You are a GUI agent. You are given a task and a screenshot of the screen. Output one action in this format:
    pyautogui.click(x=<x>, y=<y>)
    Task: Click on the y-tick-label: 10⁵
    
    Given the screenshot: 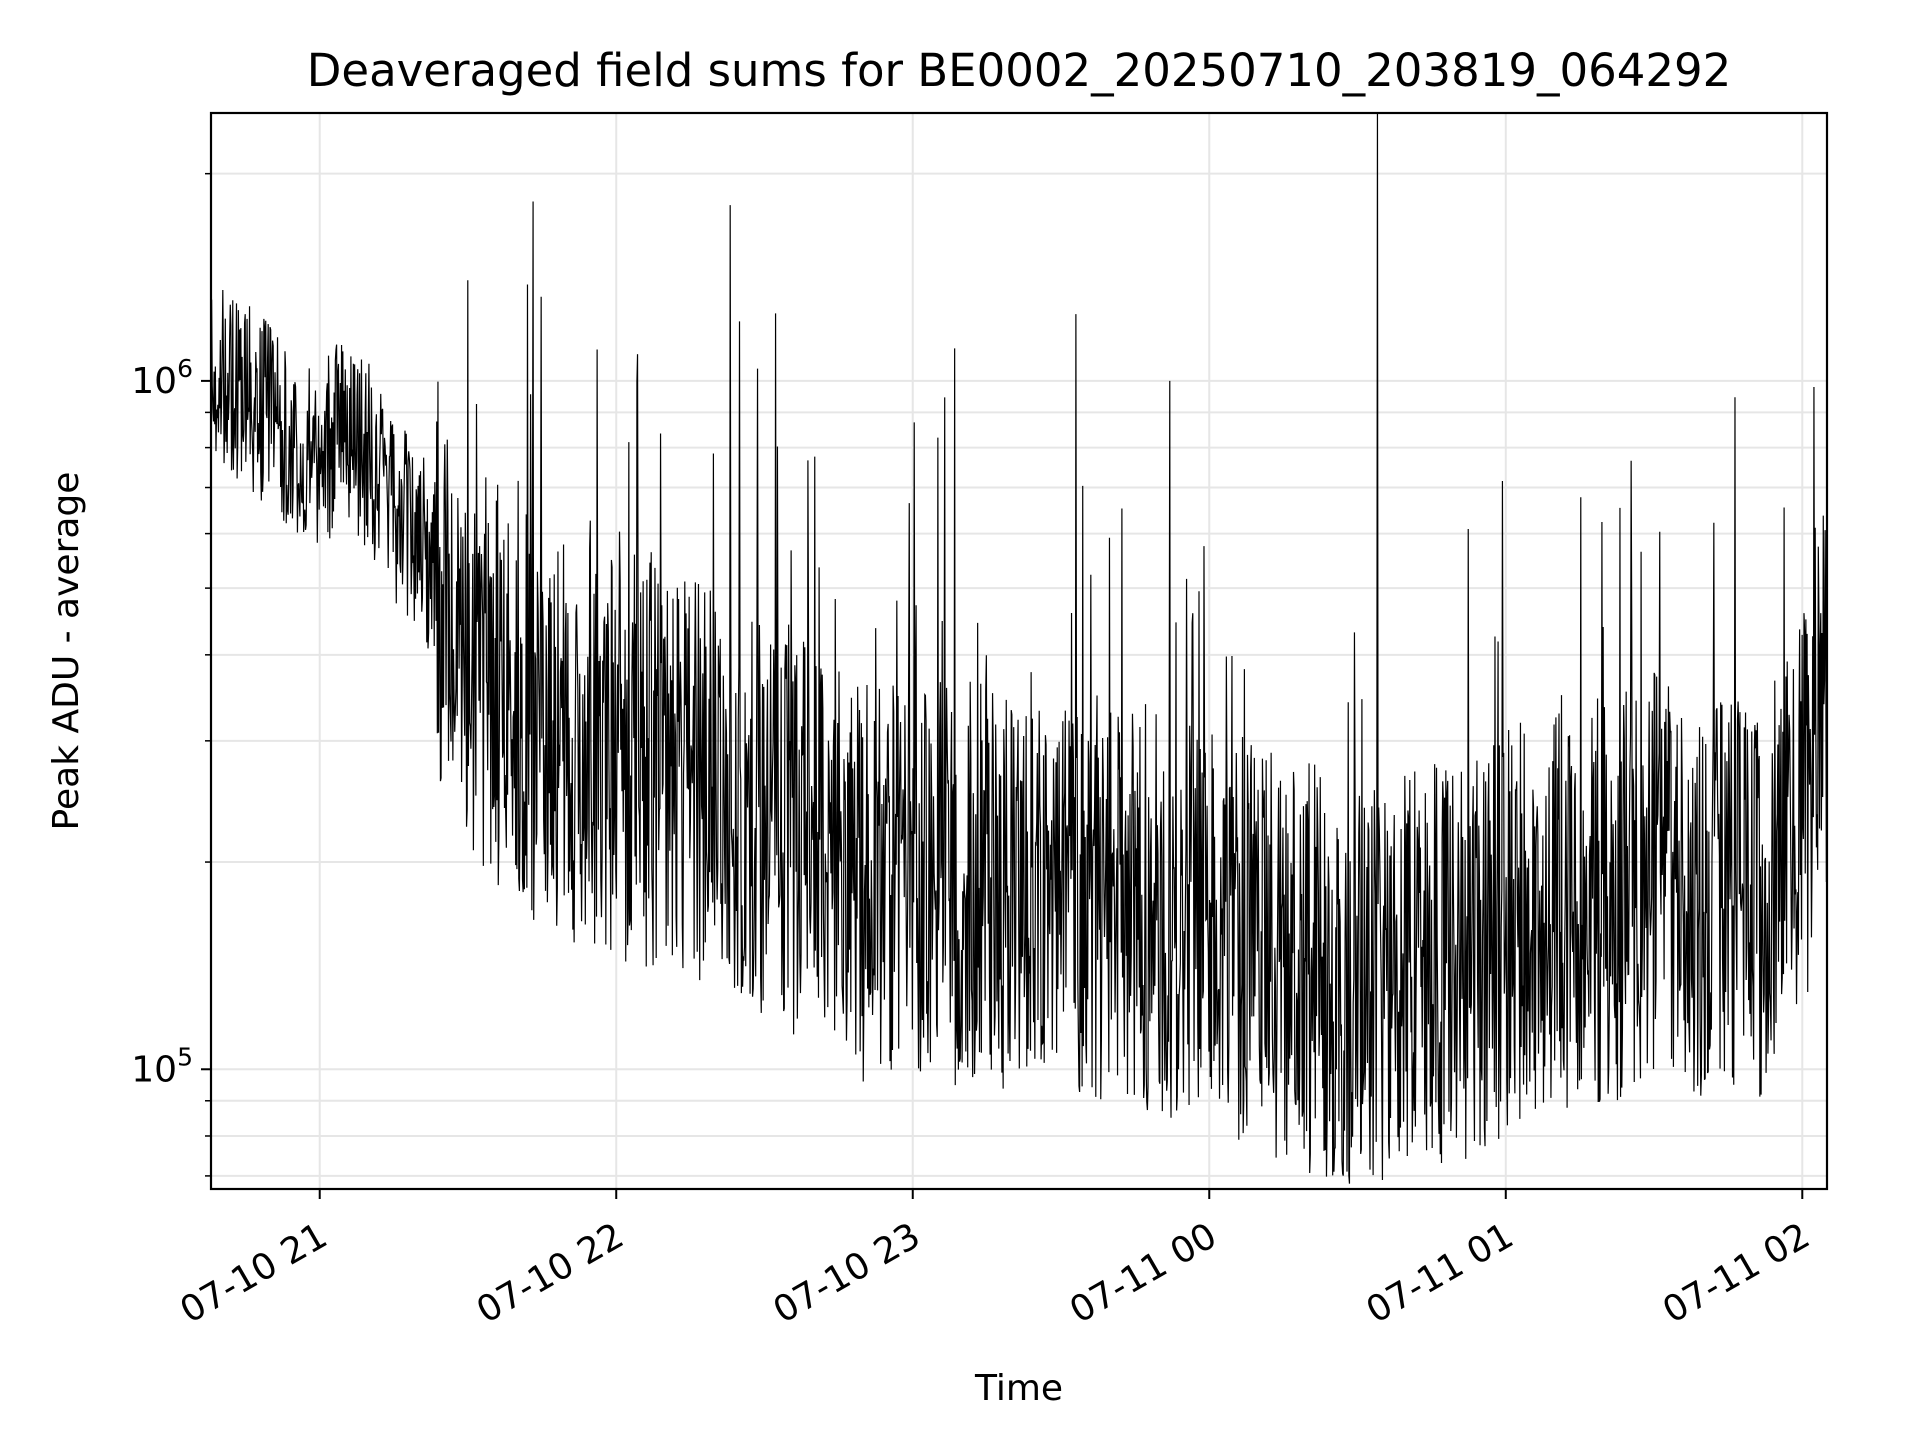 What is the action you would take?
    pyautogui.click(x=162, y=1066)
    